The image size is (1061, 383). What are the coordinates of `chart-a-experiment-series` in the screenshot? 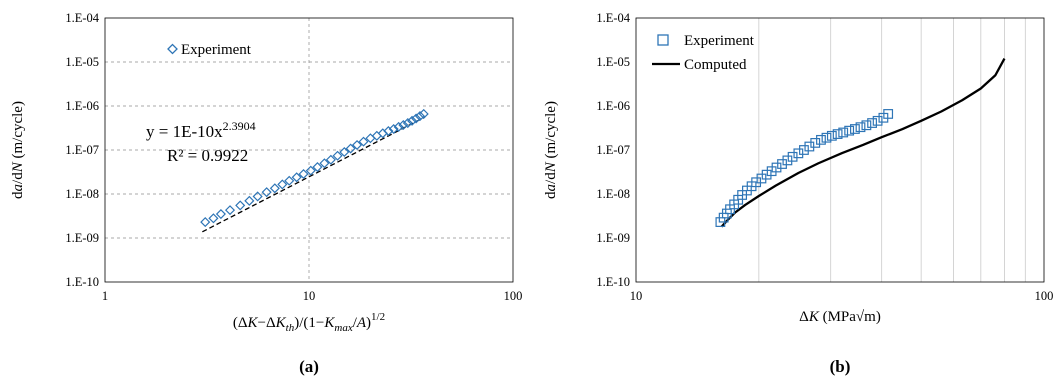 It's located at (314, 168).